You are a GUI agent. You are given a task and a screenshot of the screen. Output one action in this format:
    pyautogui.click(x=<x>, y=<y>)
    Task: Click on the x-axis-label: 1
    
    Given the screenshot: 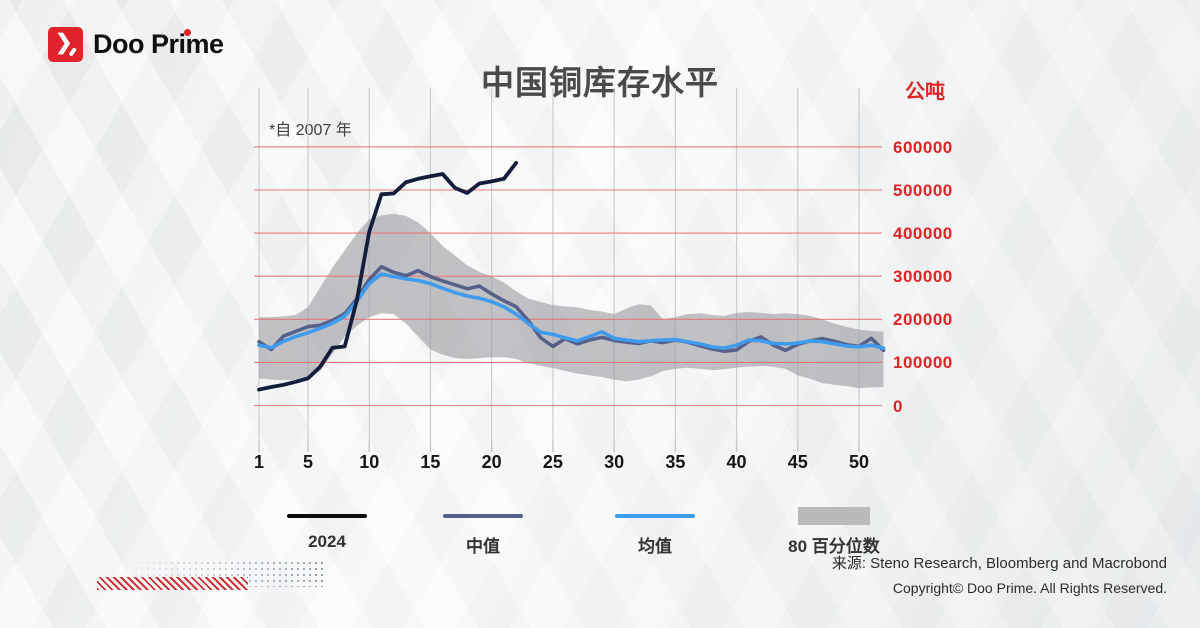 What is the action you would take?
    pyautogui.click(x=258, y=462)
    